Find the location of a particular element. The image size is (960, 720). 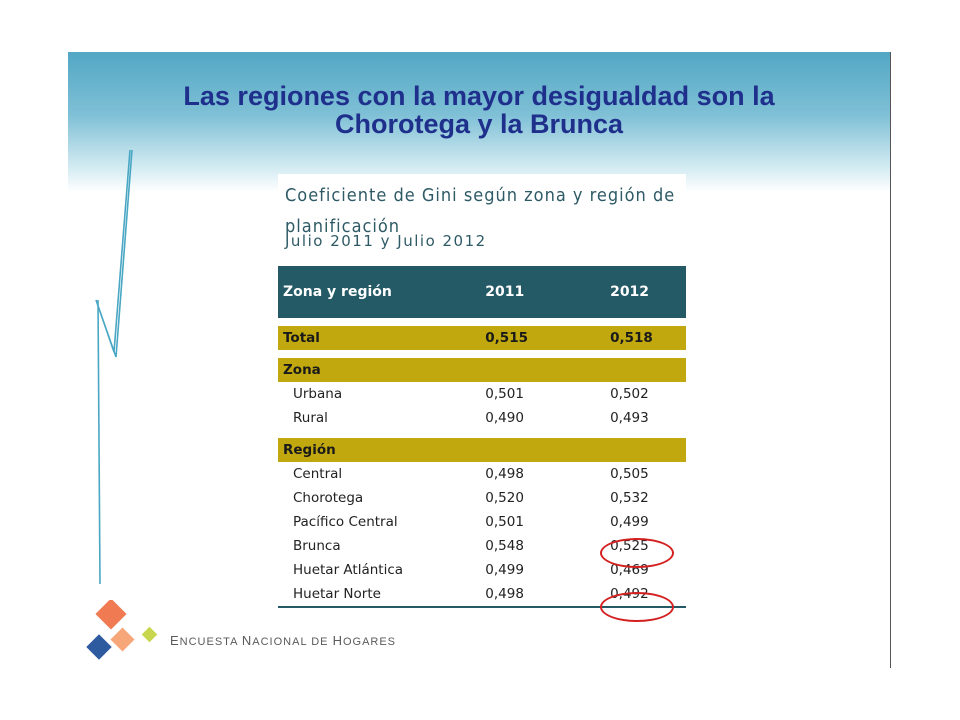

cell-2011: 0,490 is located at coordinates (504, 418).